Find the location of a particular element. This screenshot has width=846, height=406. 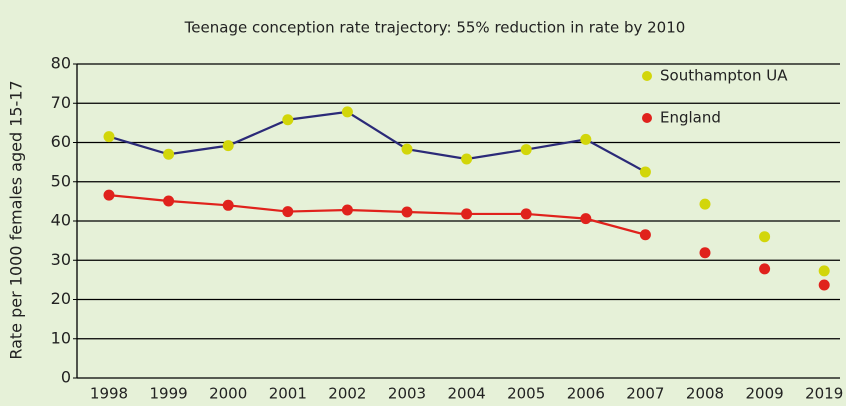

x-tick-label: 2002 is located at coordinates (347, 394).